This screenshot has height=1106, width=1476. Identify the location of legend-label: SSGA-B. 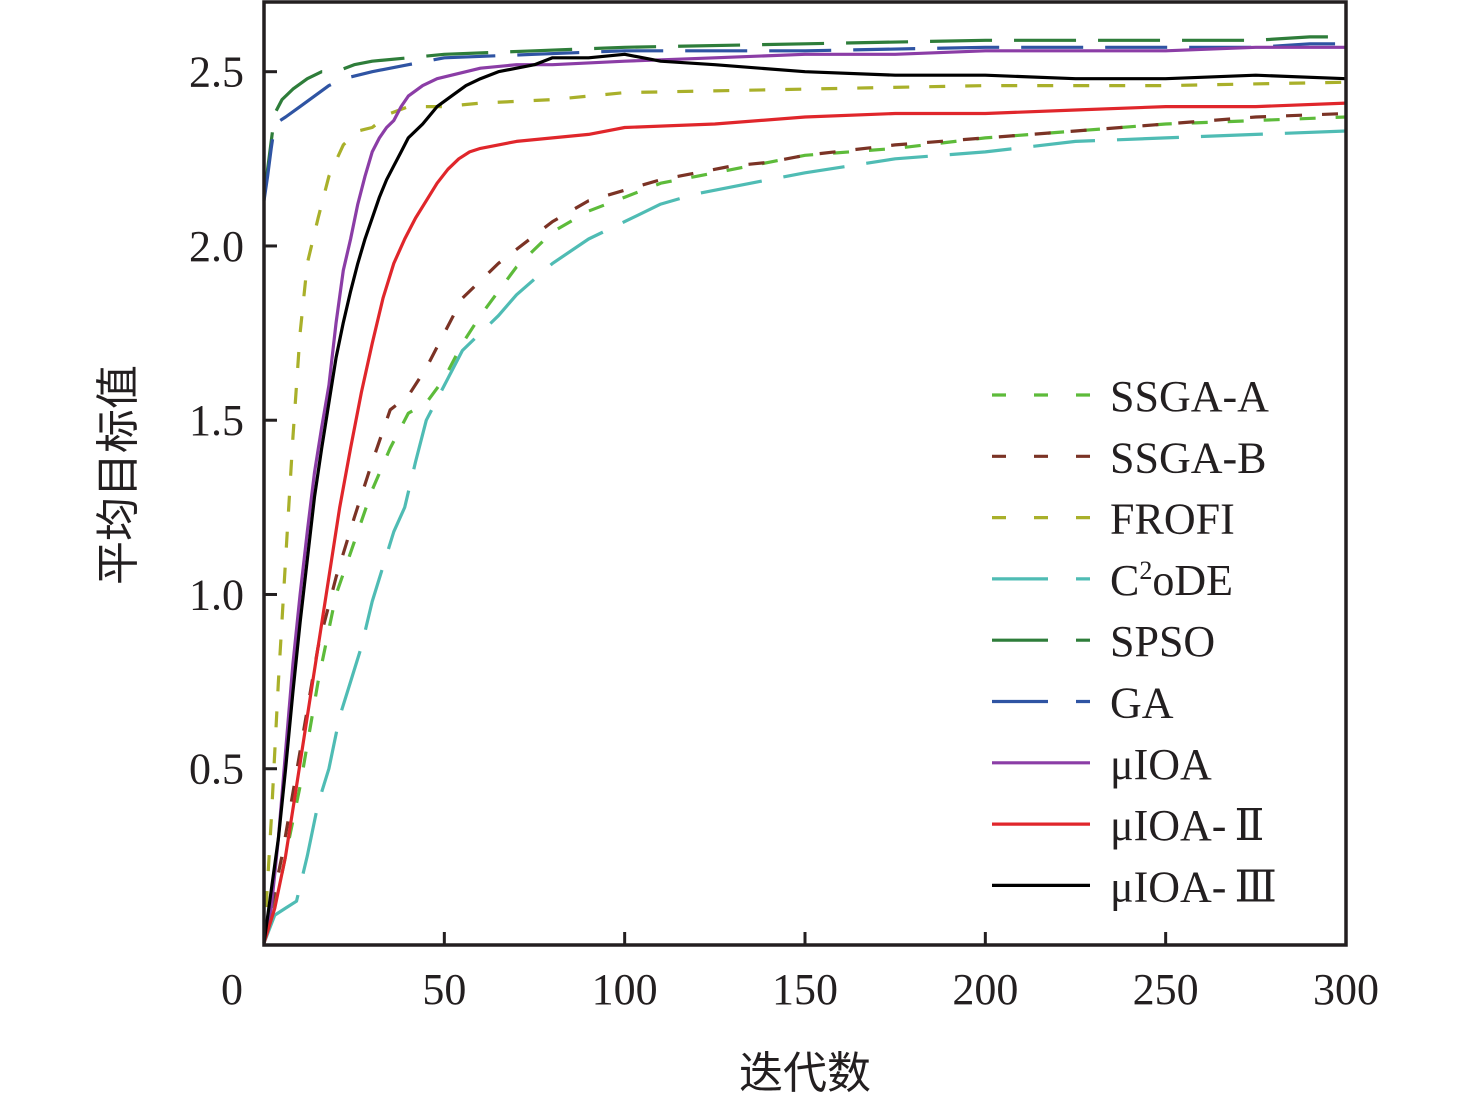
(1188, 457).